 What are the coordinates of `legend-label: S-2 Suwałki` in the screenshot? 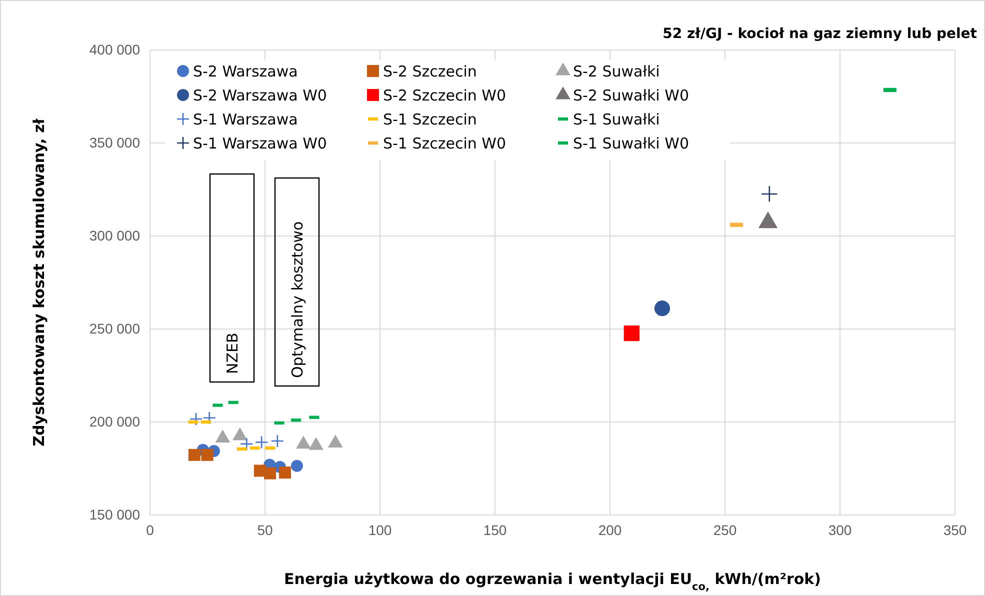 It's located at (616, 71).